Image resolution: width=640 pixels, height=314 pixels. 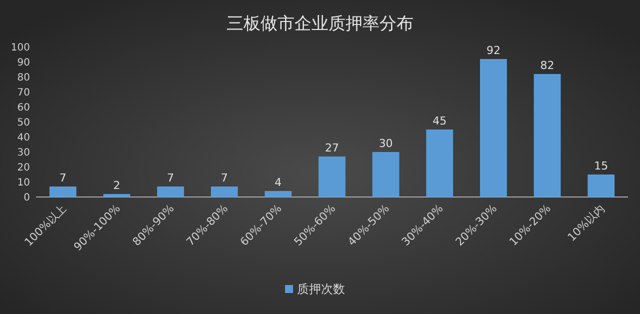 What do you see at coordinates (493, 50) in the screenshot?
I see `data-label: 92` at bounding box center [493, 50].